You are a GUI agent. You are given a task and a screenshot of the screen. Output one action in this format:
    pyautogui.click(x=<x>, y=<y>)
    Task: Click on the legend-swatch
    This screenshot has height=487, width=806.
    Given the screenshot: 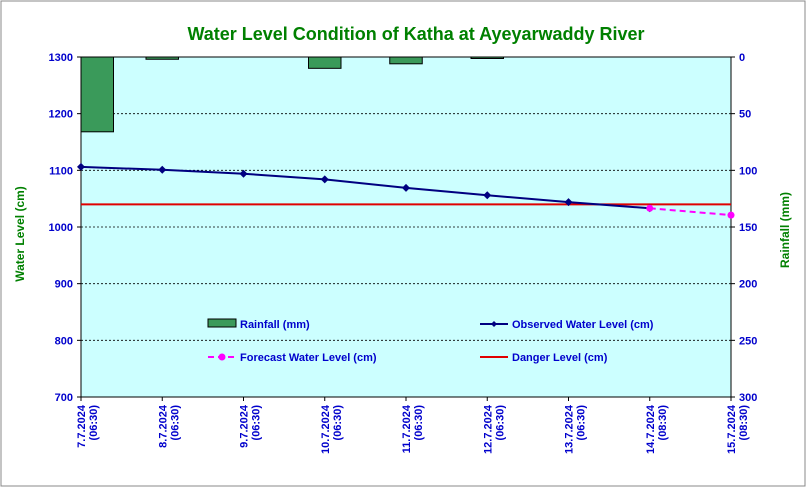 What is the action you would take?
    pyautogui.click(x=222, y=323)
    